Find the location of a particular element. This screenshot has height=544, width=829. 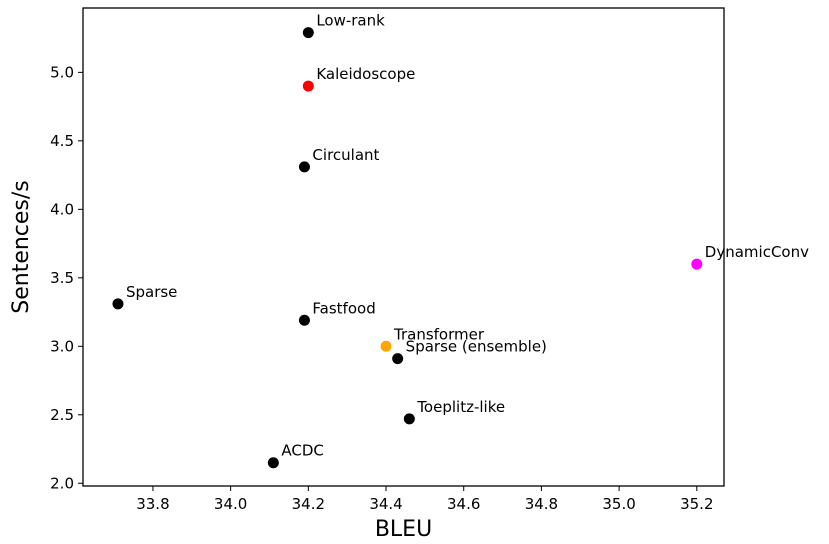

point-label: Sparse (ensemble) is located at coordinates (476, 347).